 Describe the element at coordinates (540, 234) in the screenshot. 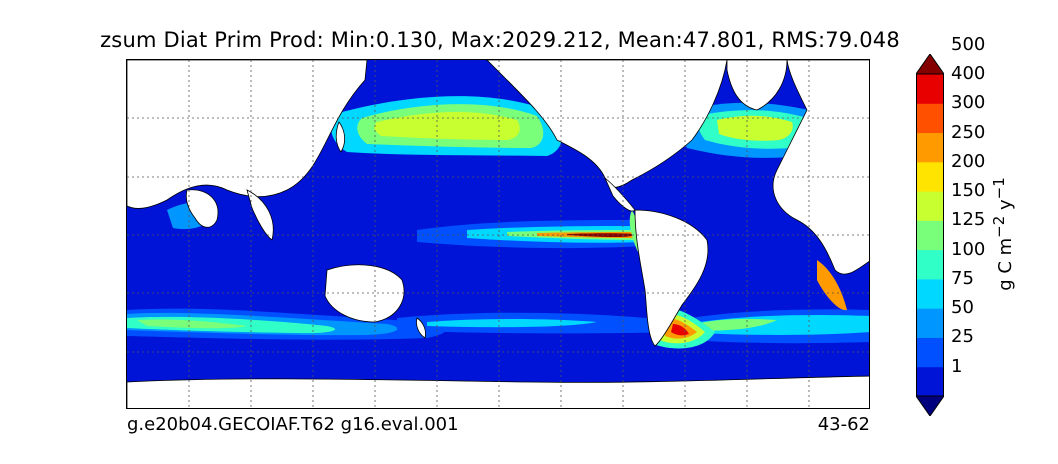

I see `equatorial-pacific-upwelling` at that location.